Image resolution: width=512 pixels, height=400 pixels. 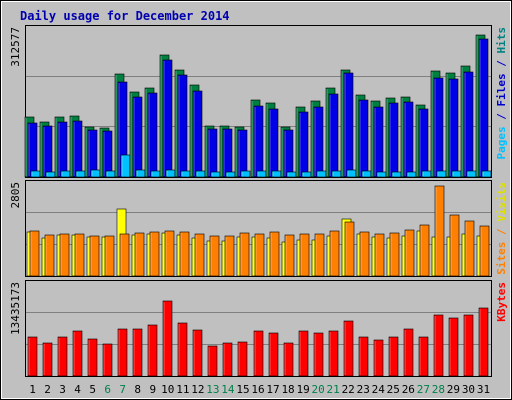 What do you see at coordinates (501, 89) in the screenshot?
I see `legend-part: Files` at bounding box center [501, 89].